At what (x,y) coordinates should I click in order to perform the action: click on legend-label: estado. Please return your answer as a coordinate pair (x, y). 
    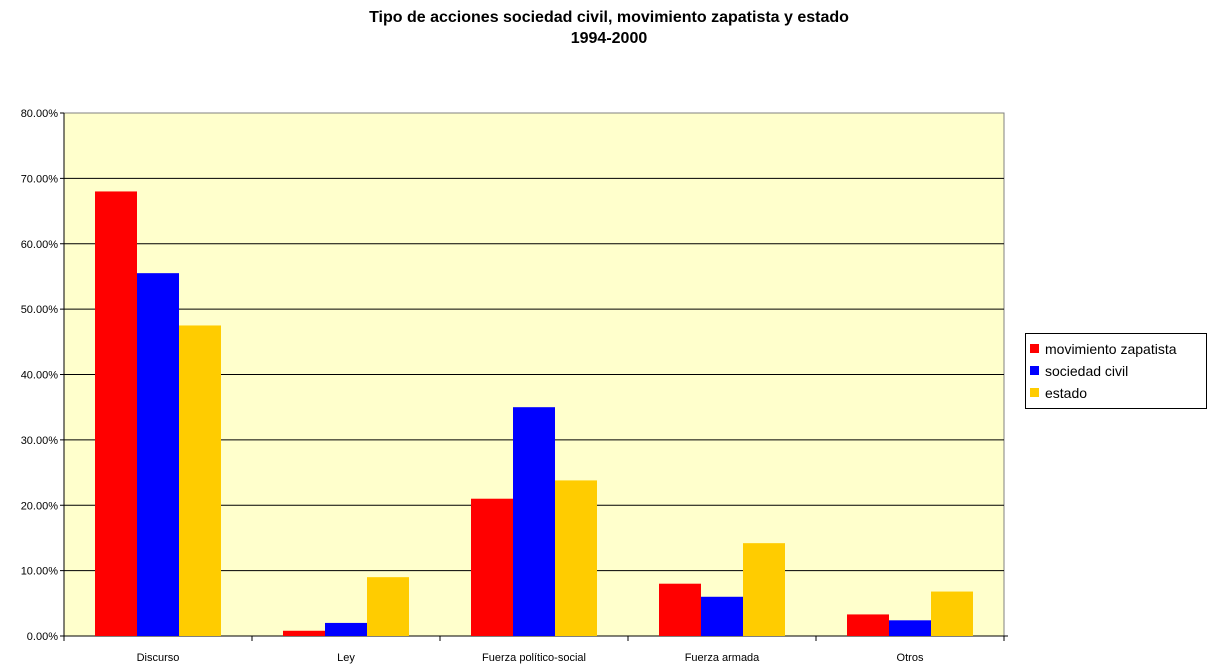
    Looking at the image, I should click on (1066, 393).